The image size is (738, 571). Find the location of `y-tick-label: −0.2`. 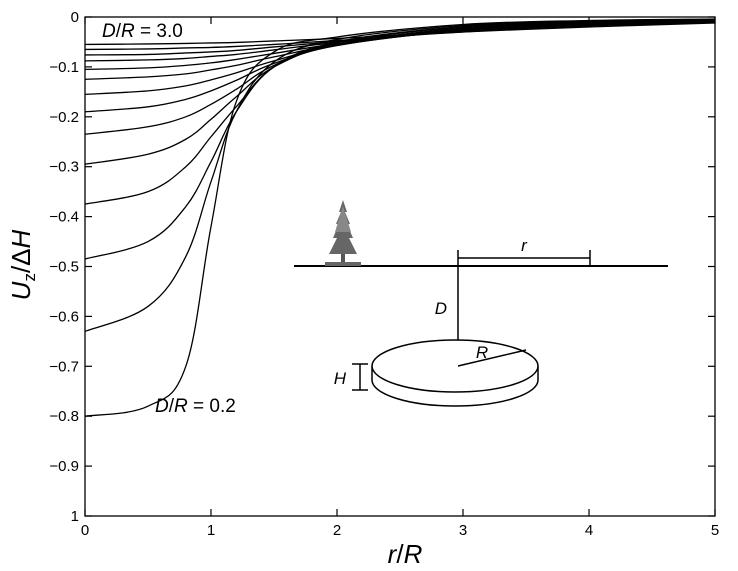

y-tick-label: −0.2 is located at coordinates (64, 117).